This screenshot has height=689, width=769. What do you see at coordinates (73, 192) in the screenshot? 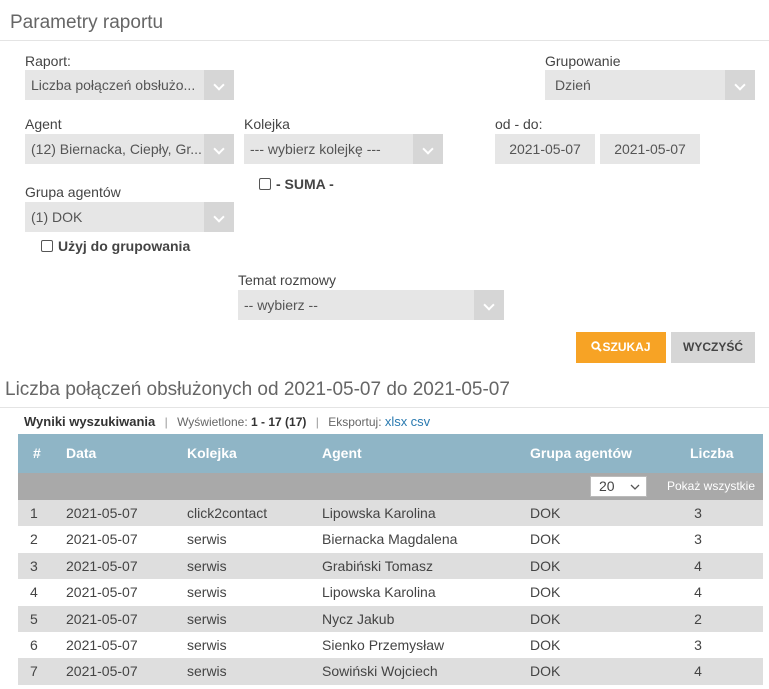
I see `field-label: Grupa agentów` at bounding box center [73, 192].